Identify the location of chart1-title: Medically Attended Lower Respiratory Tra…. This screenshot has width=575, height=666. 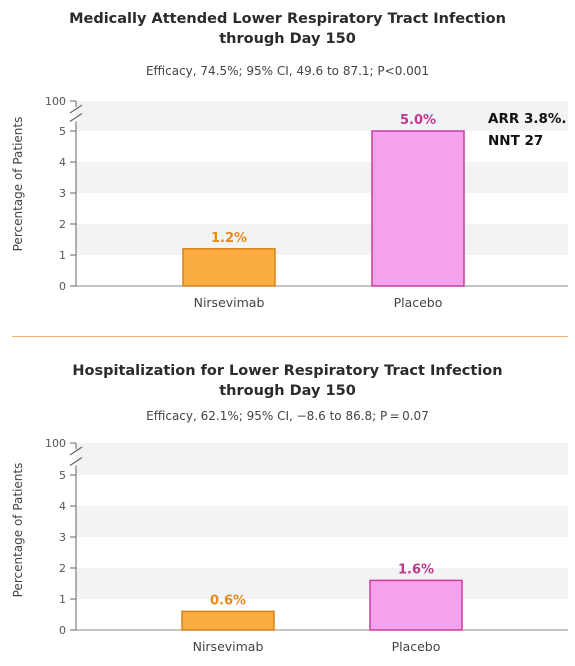
(287, 29).